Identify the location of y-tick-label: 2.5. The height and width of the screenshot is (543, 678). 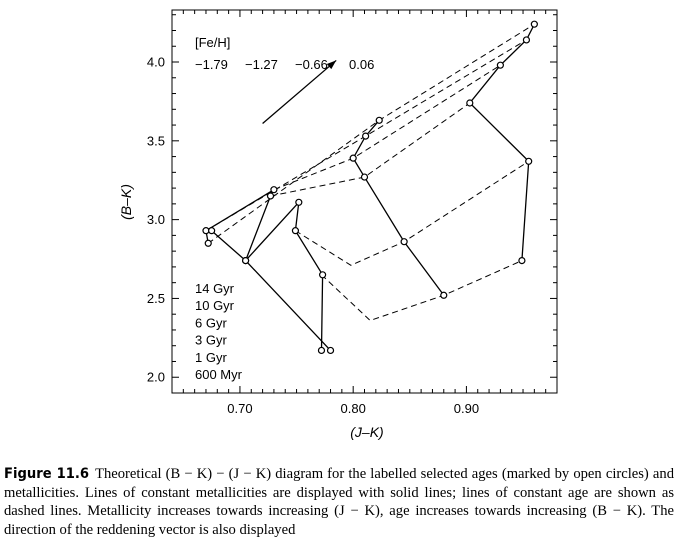
(156, 298).